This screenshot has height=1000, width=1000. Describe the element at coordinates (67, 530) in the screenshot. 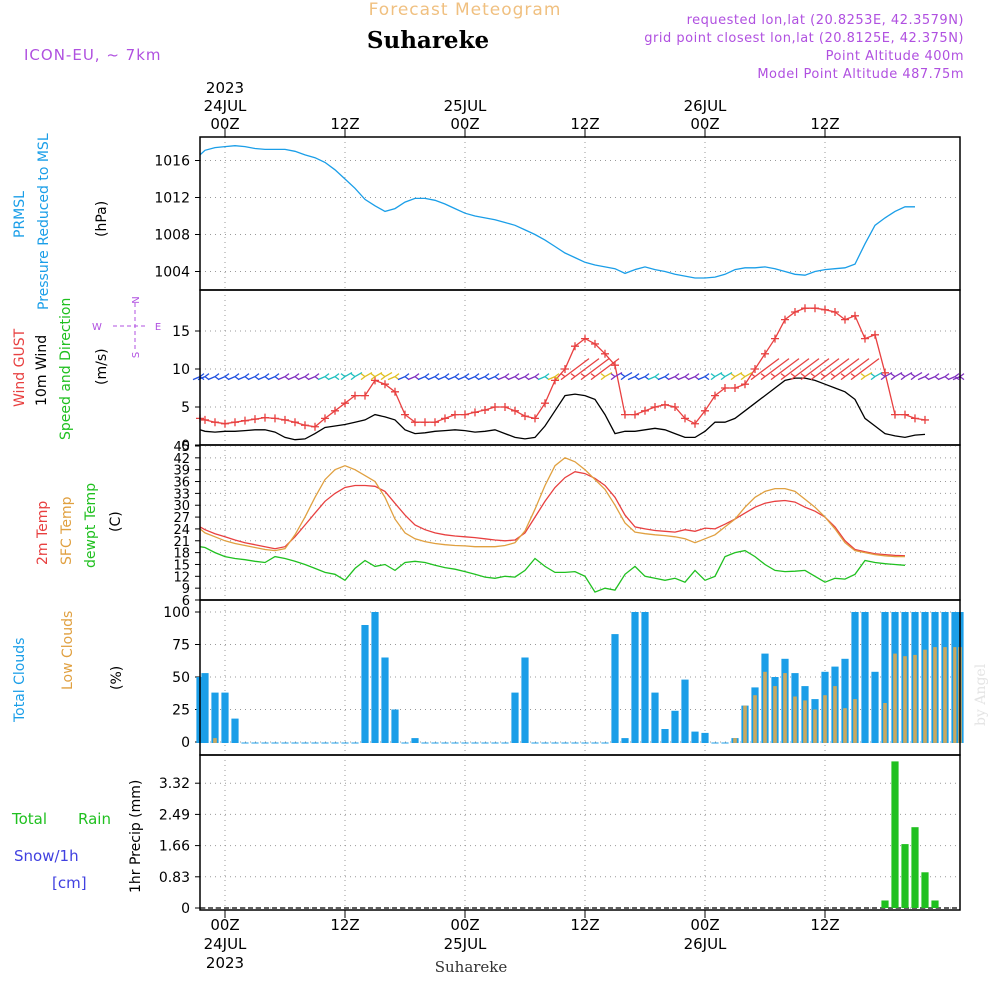

I see `temp-sfc-label: SFC Temp` at that location.